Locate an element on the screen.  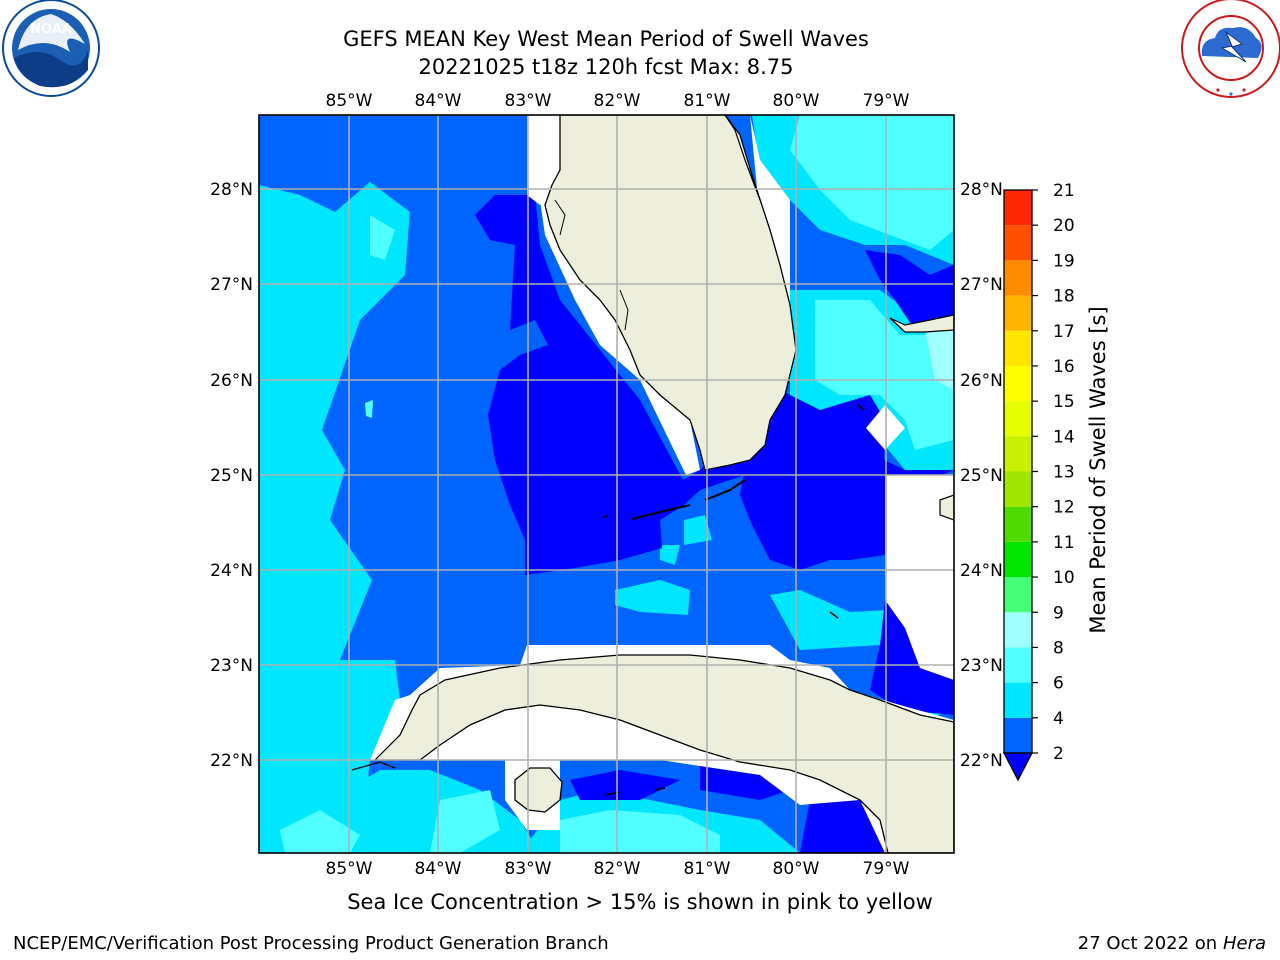
footer-date-text: 27 Oct 2022 on is located at coordinates (1150, 943).